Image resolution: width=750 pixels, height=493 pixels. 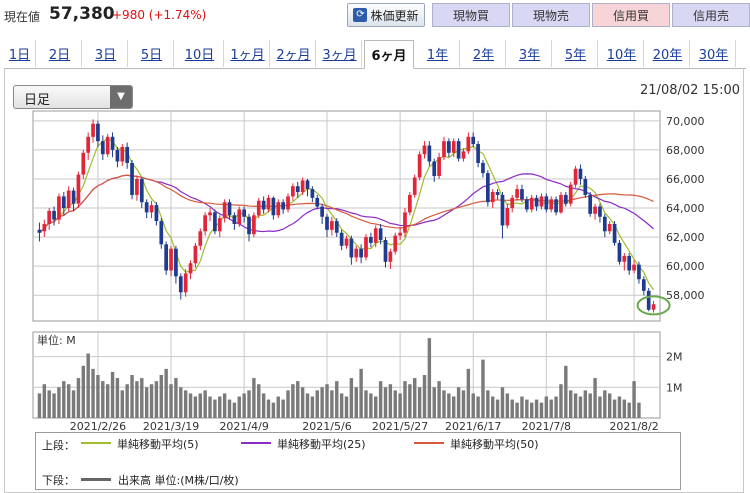 What do you see at coordinates (22, 17) in the screenshot?
I see `price-label: 現在値` at bounding box center [22, 17].